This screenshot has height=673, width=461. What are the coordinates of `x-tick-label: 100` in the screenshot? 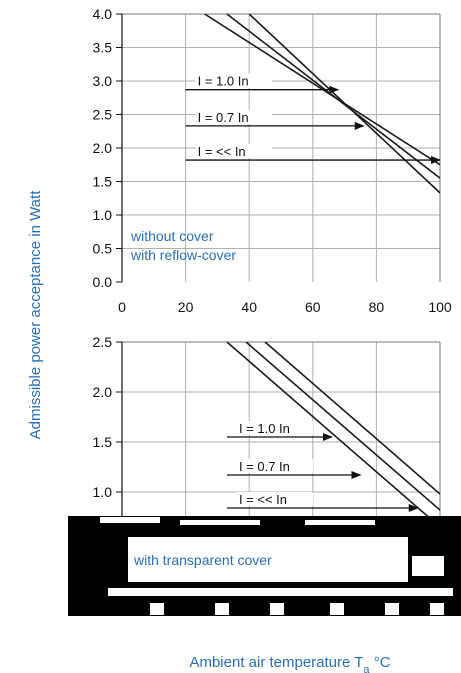 It's located at (440, 307).